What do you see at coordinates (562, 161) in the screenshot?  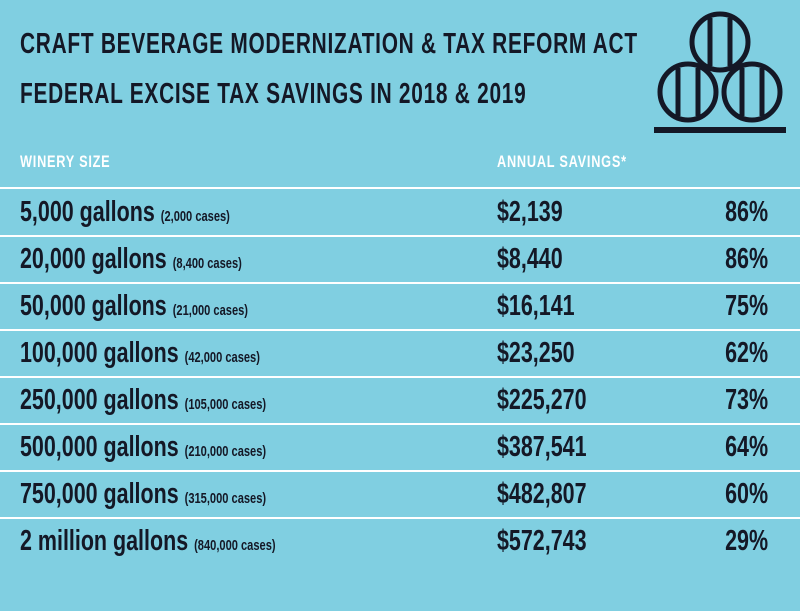 I see `column-header: ANNUAL SAVINGS*` at bounding box center [562, 161].